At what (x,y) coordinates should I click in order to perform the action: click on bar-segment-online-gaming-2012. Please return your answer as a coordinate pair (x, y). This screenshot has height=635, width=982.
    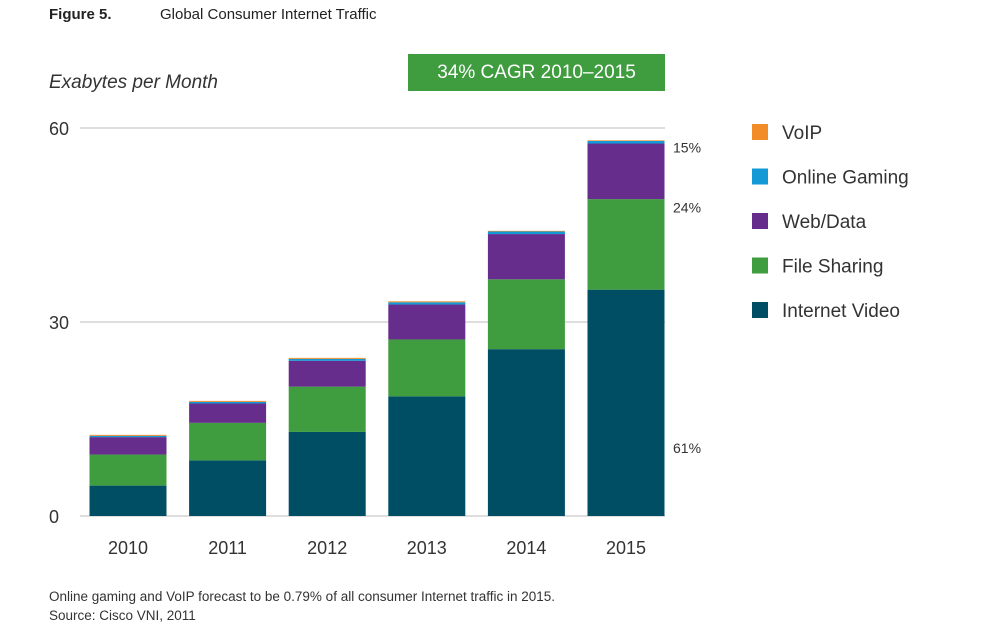
    Looking at the image, I should click on (327, 359).